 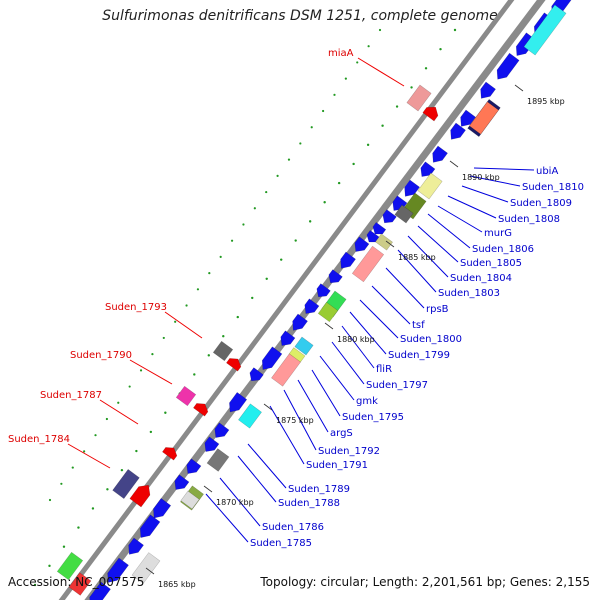 I want to click on tick-label-0: 1895 kbp, so click(x=546, y=101).